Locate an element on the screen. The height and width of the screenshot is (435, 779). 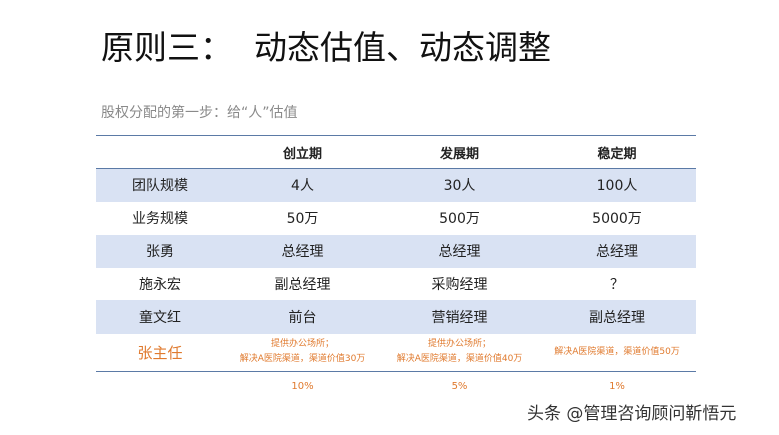
table-row: 张勇 总经理 总经理 总经理 is located at coordinates (396, 251).